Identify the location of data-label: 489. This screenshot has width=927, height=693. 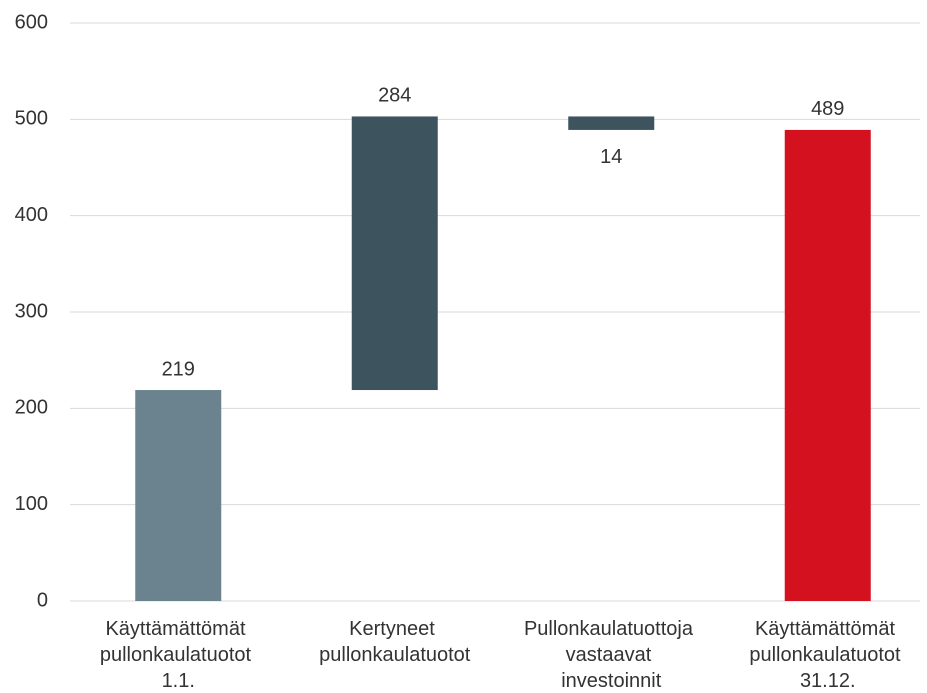
(827, 109).